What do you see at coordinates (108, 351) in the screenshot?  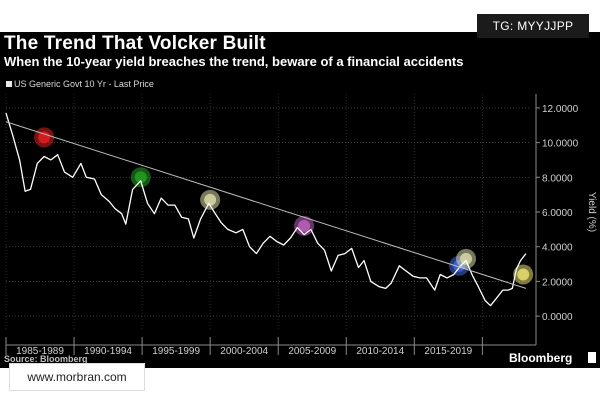 I see `x-tick-label: 1990-1994` at bounding box center [108, 351].